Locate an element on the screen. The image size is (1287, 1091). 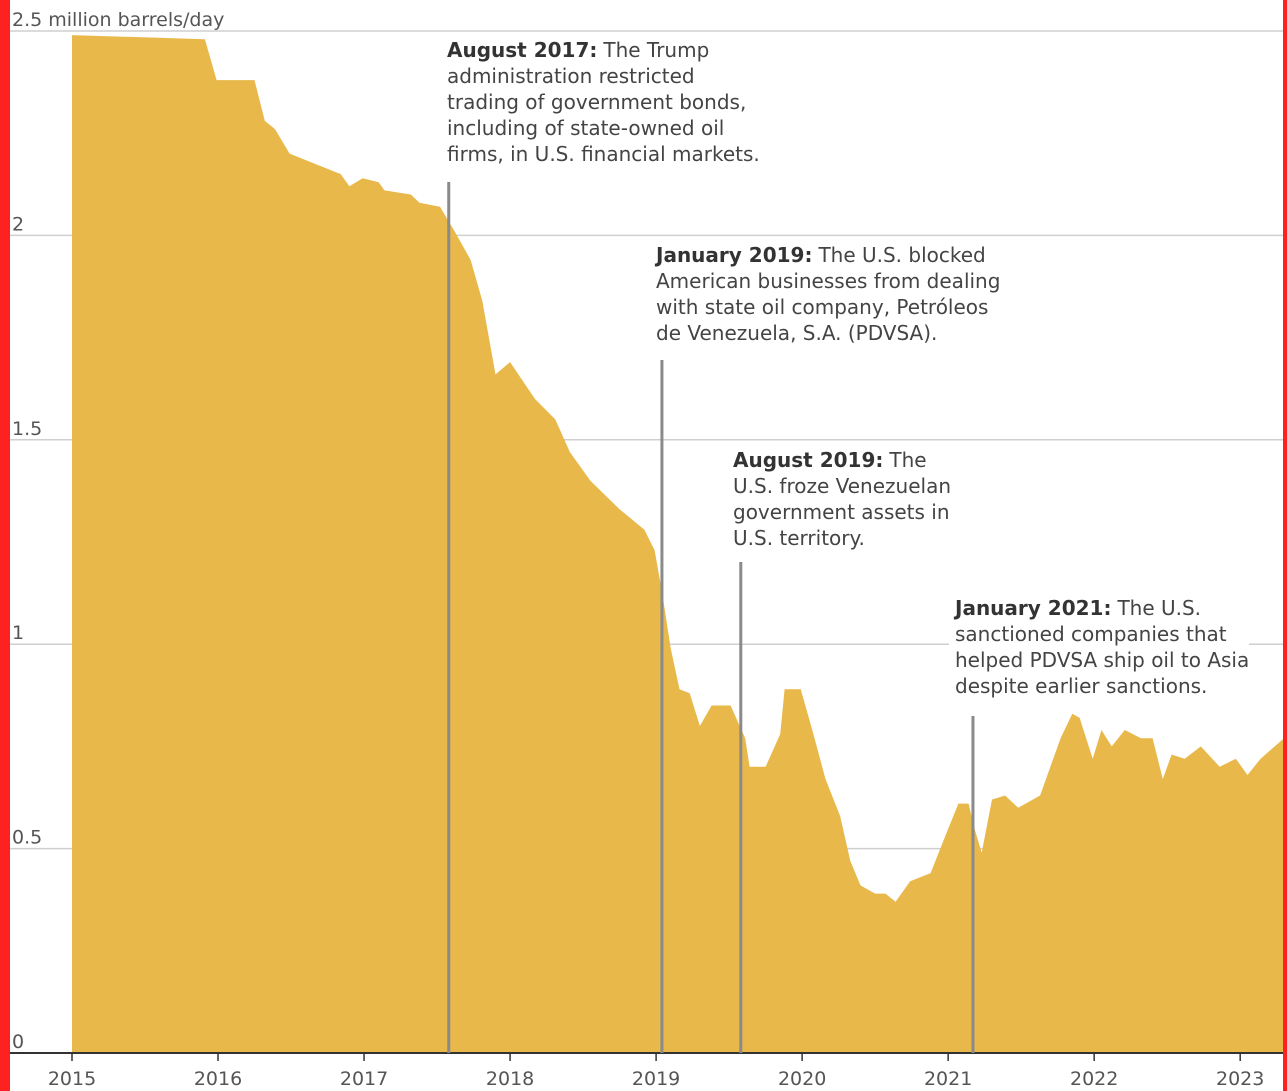
x-tick-label: 2017 is located at coordinates (364, 1079).